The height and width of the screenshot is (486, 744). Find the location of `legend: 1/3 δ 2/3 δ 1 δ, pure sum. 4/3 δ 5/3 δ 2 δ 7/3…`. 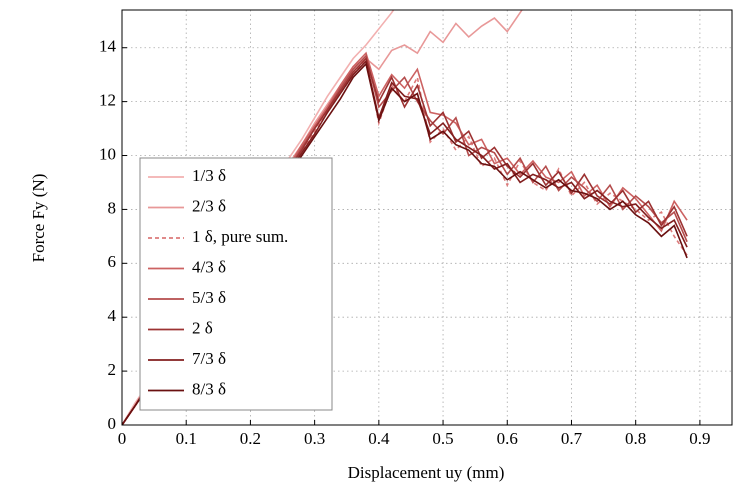

legend: 1/3 δ 2/3 δ 1 δ, pure sum. 4/3 δ 5/3 δ 2 δ 7/3… is located at coordinates (236, 284).